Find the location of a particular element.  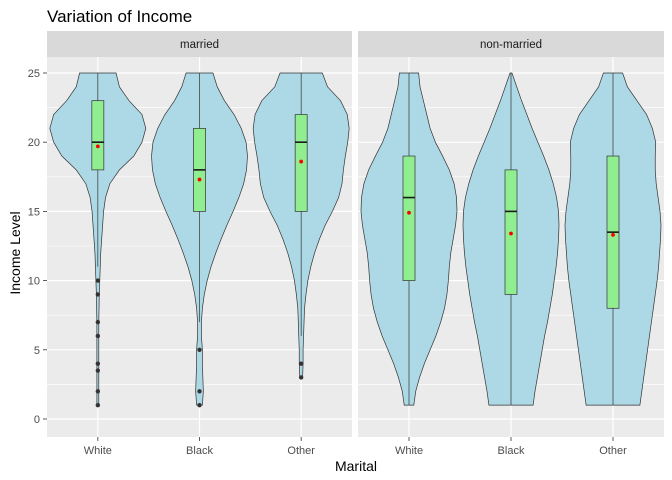

facet-strip-label: non-married is located at coordinates (511, 45).